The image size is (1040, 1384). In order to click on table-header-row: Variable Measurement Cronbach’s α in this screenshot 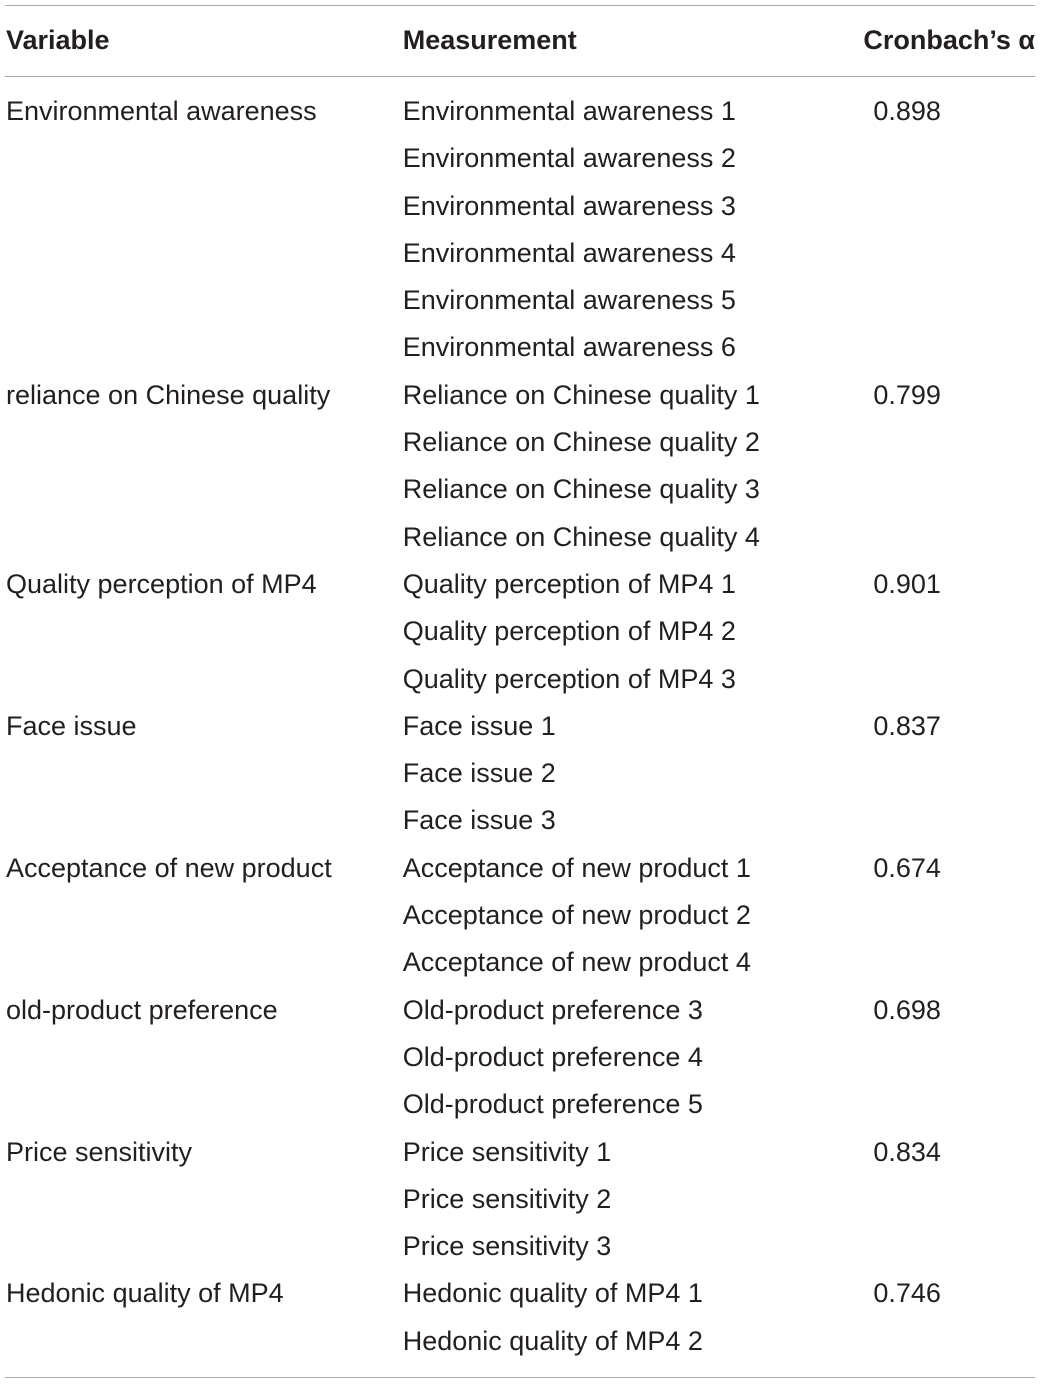, I will do `click(520, 40)`.